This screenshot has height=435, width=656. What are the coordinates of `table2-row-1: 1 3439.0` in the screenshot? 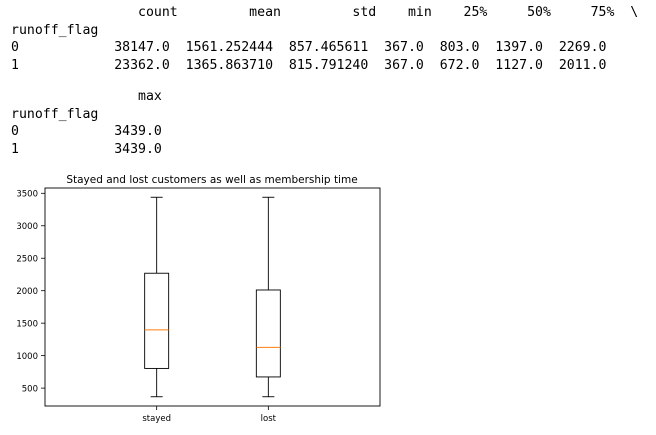 It's located at (86, 149).